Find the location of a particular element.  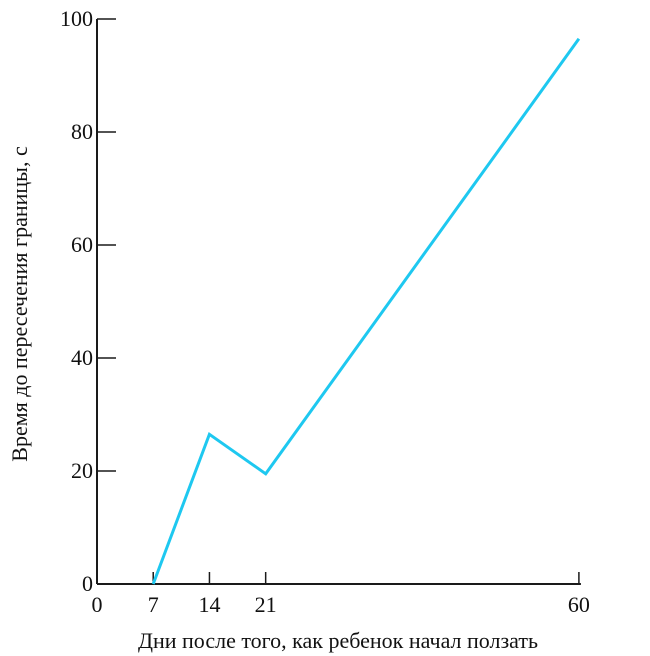

y-tick-label: 0 is located at coordinates (87, 583).